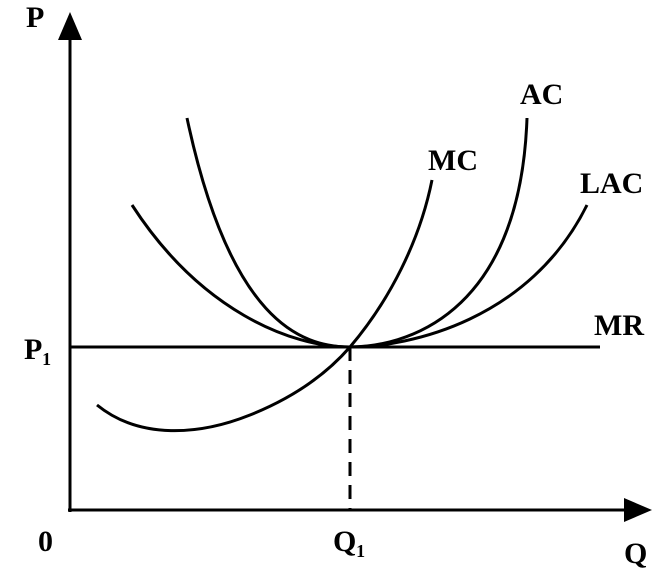  What do you see at coordinates (37, 349) in the screenshot?
I see `p1-label: P₁` at bounding box center [37, 349].